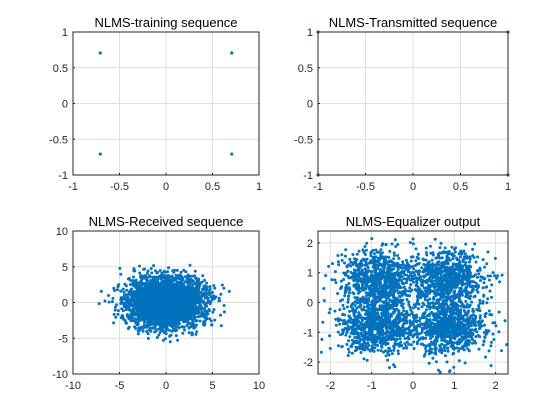 This screenshot has height=420, width=560. Describe the element at coordinates (164, 303) in the screenshot. I see `points-layer` at that location.